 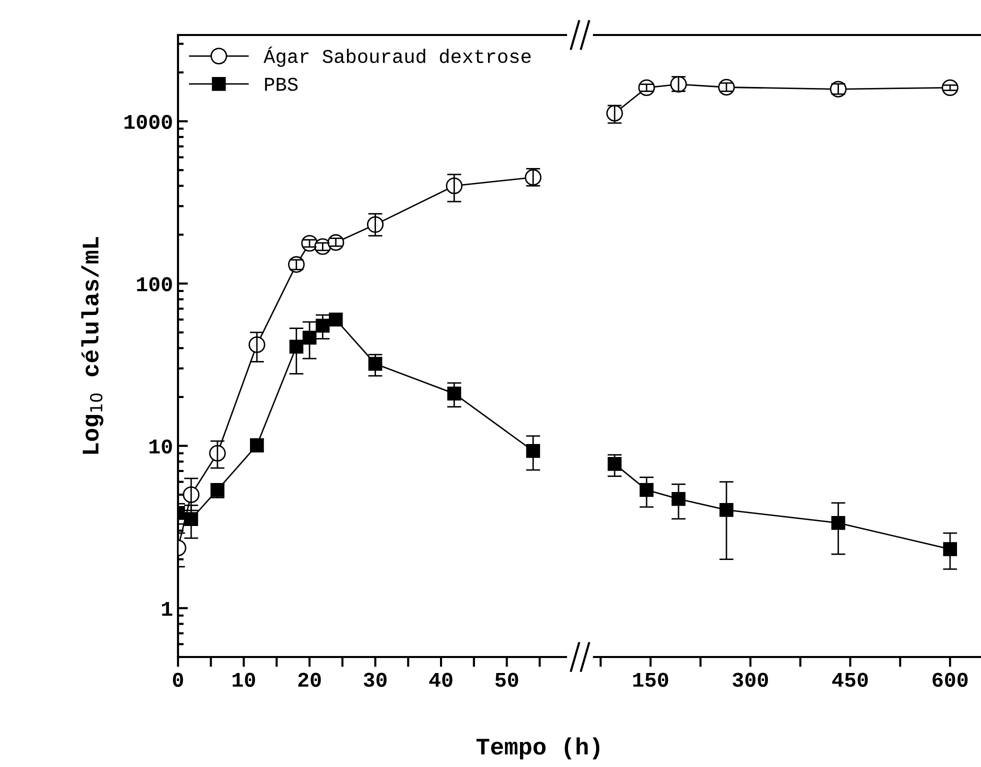 What do you see at coordinates (92, 345) in the screenshot?
I see `y-axis-title: Log$_{10}$ células/mL` at bounding box center [92, 345].